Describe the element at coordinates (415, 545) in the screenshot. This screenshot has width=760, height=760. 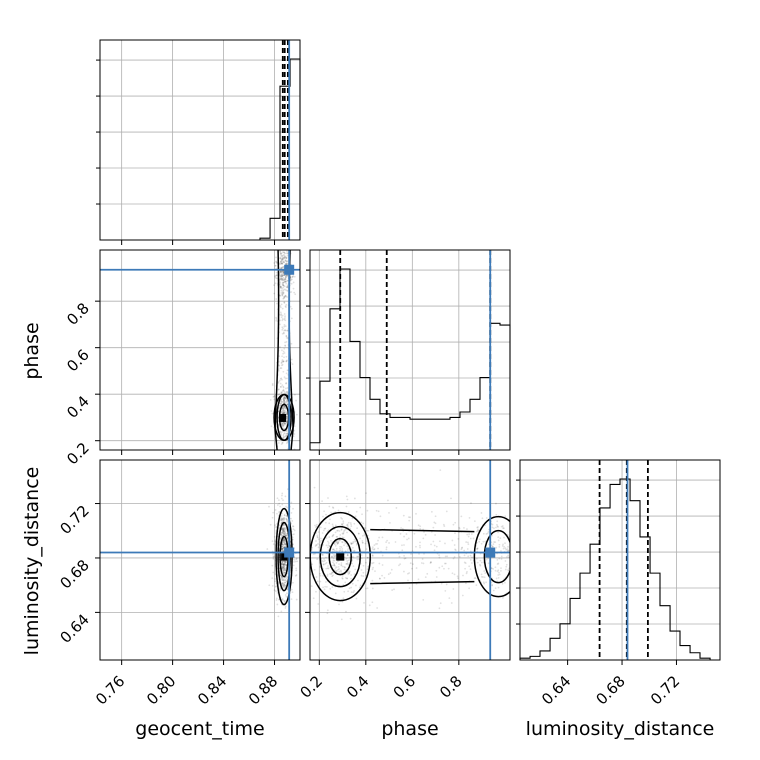
I see `density-layer` at that location.